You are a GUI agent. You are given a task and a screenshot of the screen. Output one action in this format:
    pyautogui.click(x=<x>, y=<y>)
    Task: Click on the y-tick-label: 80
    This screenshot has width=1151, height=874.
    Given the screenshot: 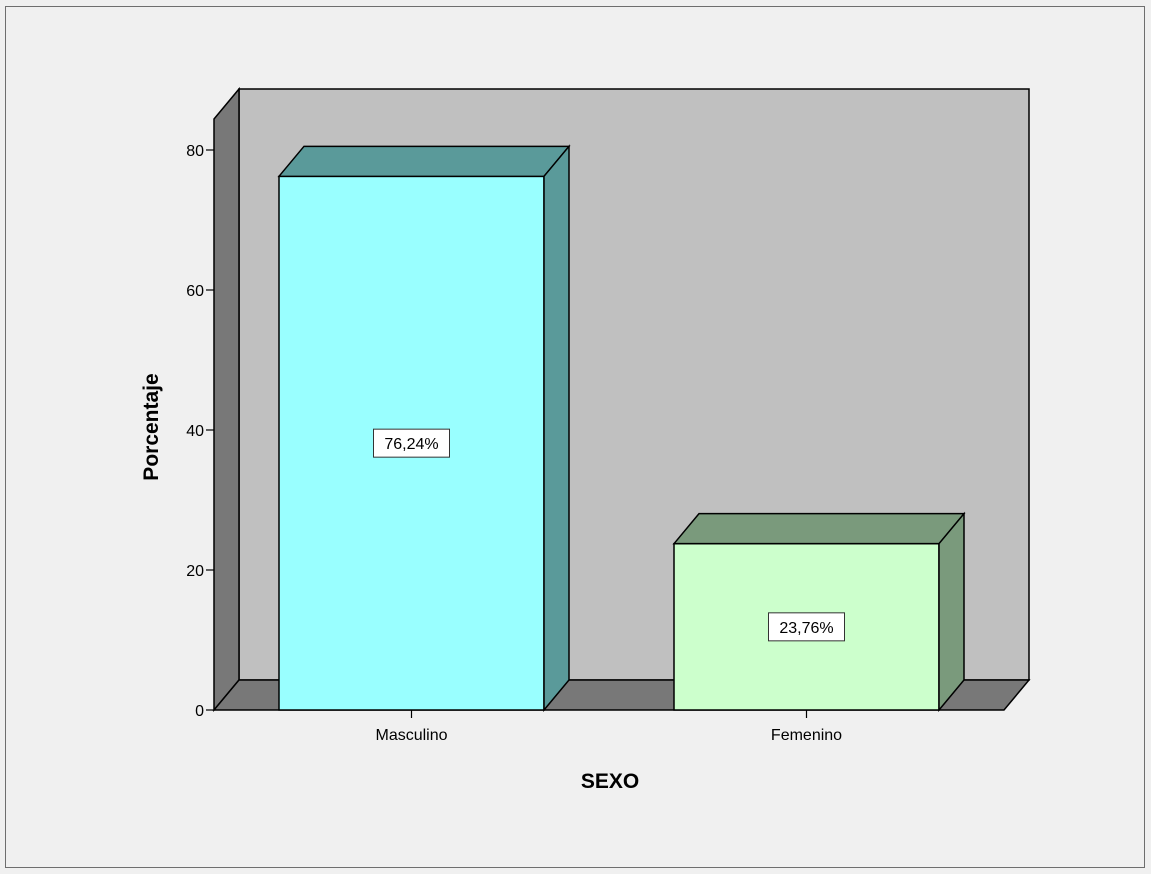 What is the action you would take?
    pyautogui.click(x=195, y=151)
    